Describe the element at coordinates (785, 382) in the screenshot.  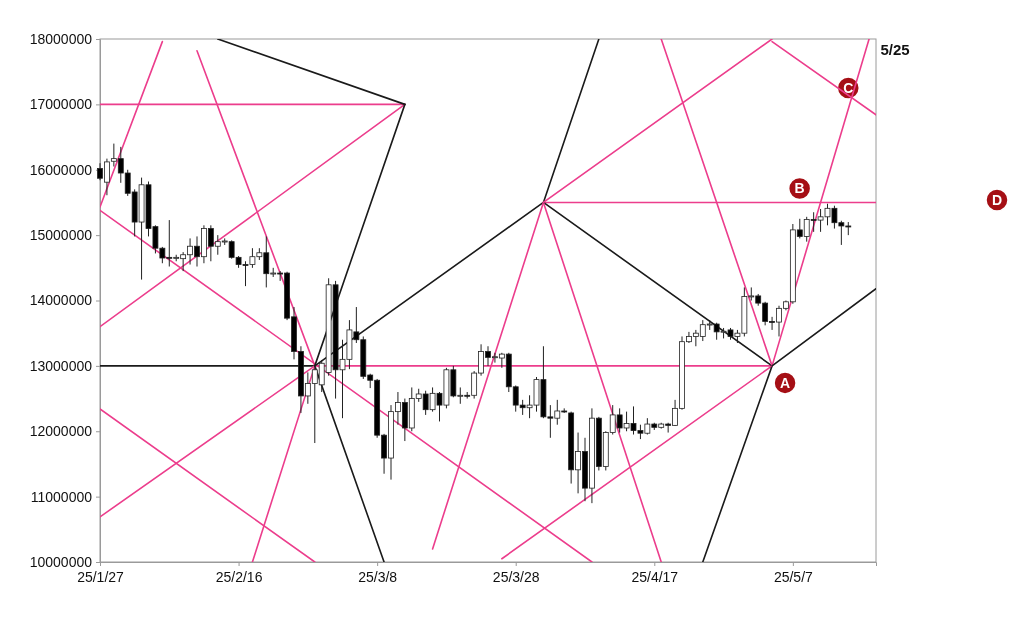
I see `annotation: A` at that location.